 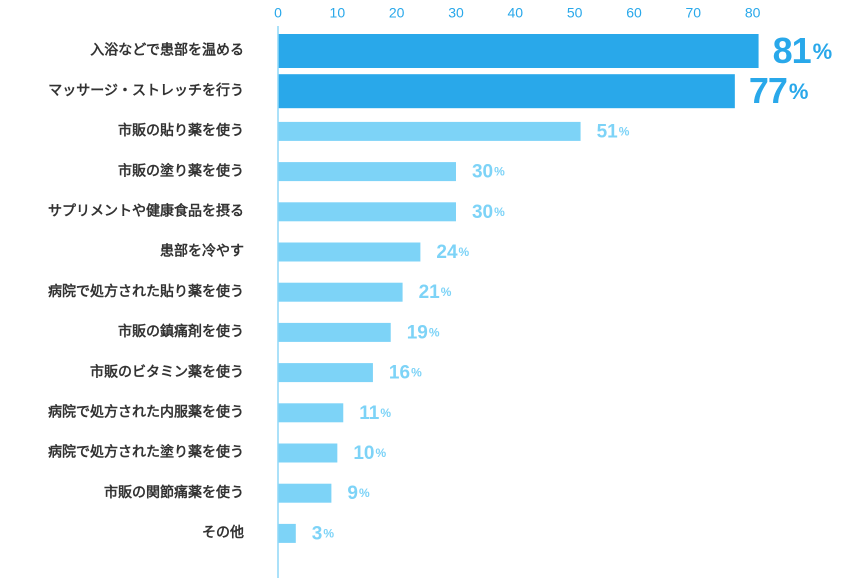 What do you see at coordinates (575, 13) in the screenshot?
I see `x-tick-label: 50` at bounding box center [575, 13].